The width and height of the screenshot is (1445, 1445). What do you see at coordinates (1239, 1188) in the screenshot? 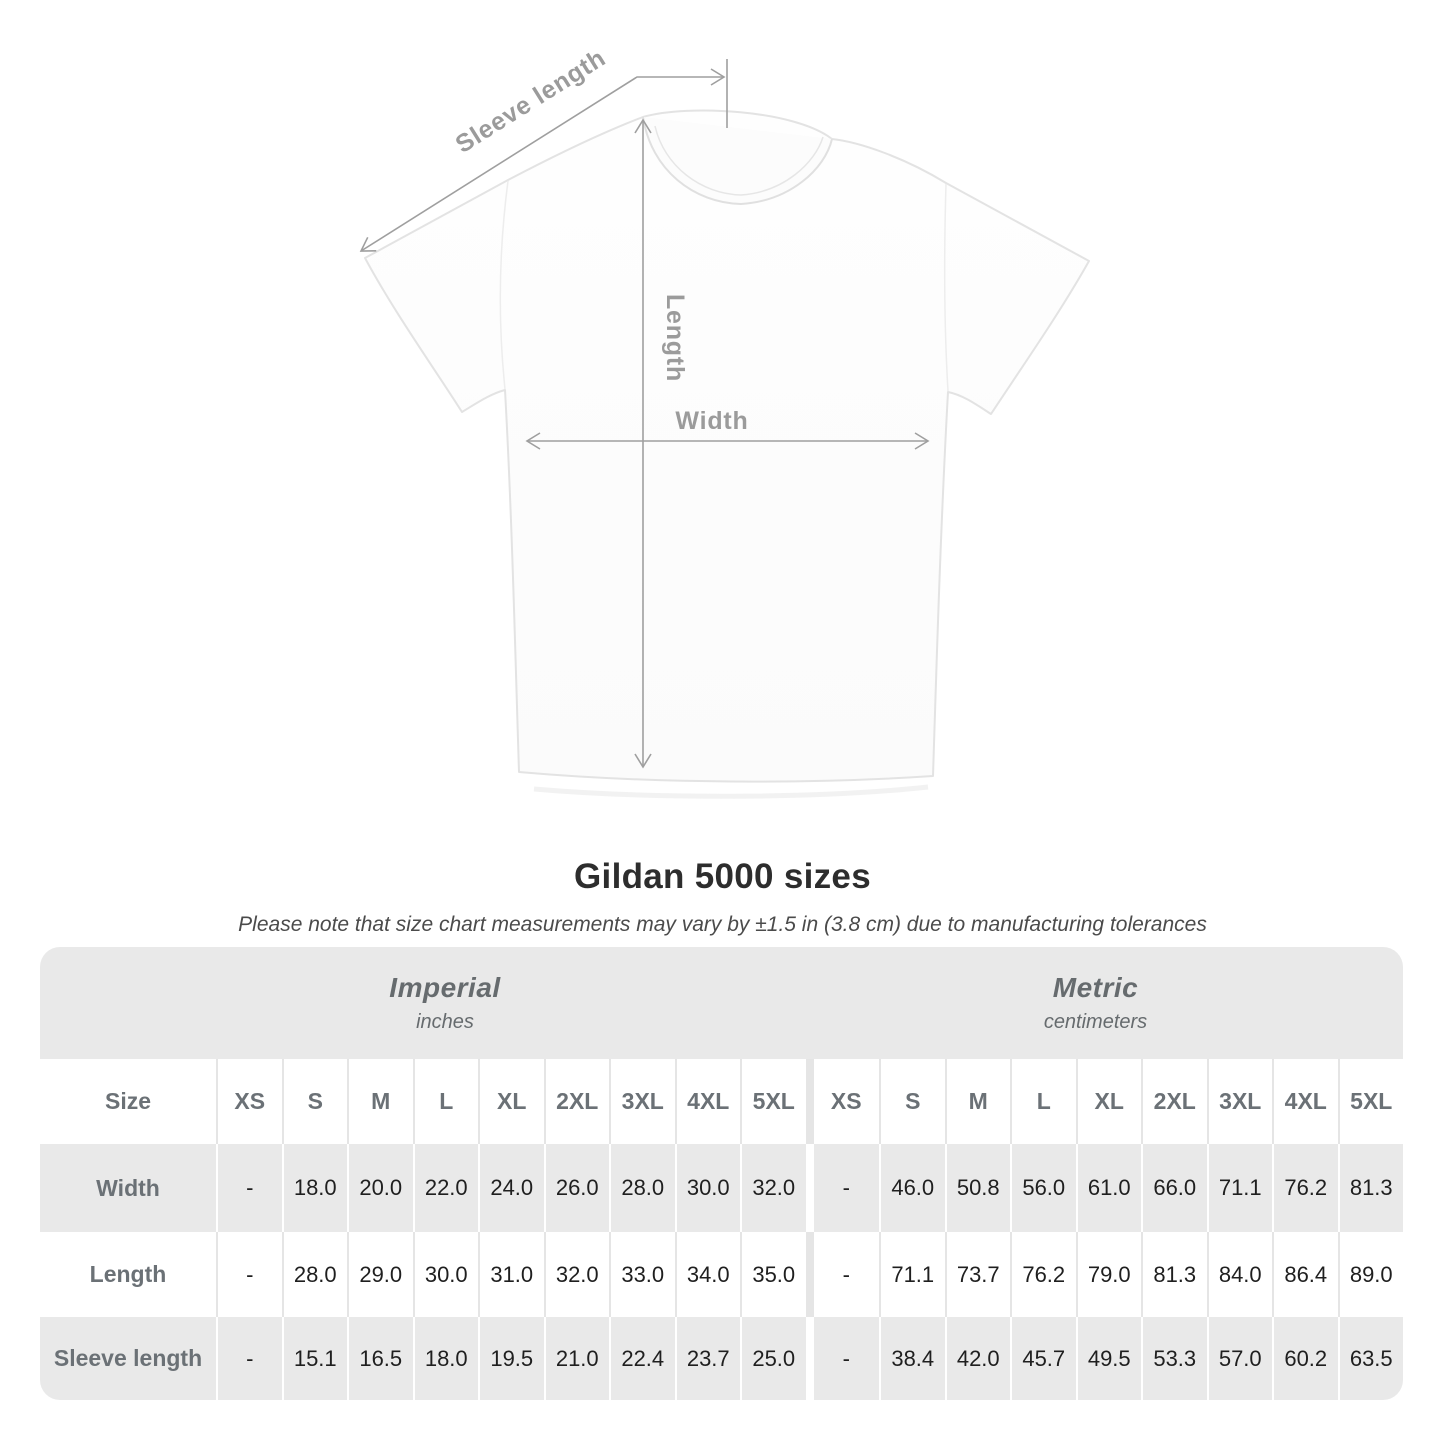
I see `width-metric-3xl: 71.1` at bounding box center [1239, 1188].